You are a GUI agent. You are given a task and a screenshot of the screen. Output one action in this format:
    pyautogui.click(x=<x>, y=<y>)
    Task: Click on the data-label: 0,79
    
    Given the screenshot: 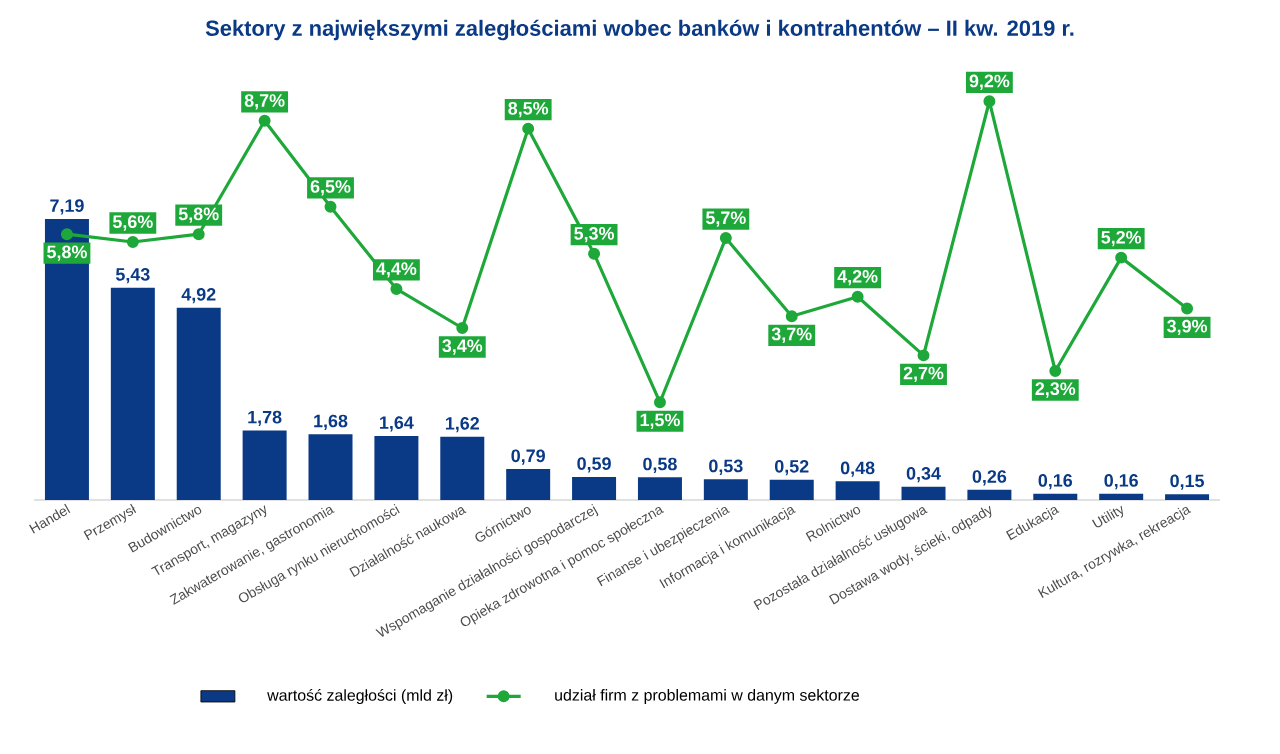 What is the action you would take?
    pyautogui.click(x=528, y=457)
    